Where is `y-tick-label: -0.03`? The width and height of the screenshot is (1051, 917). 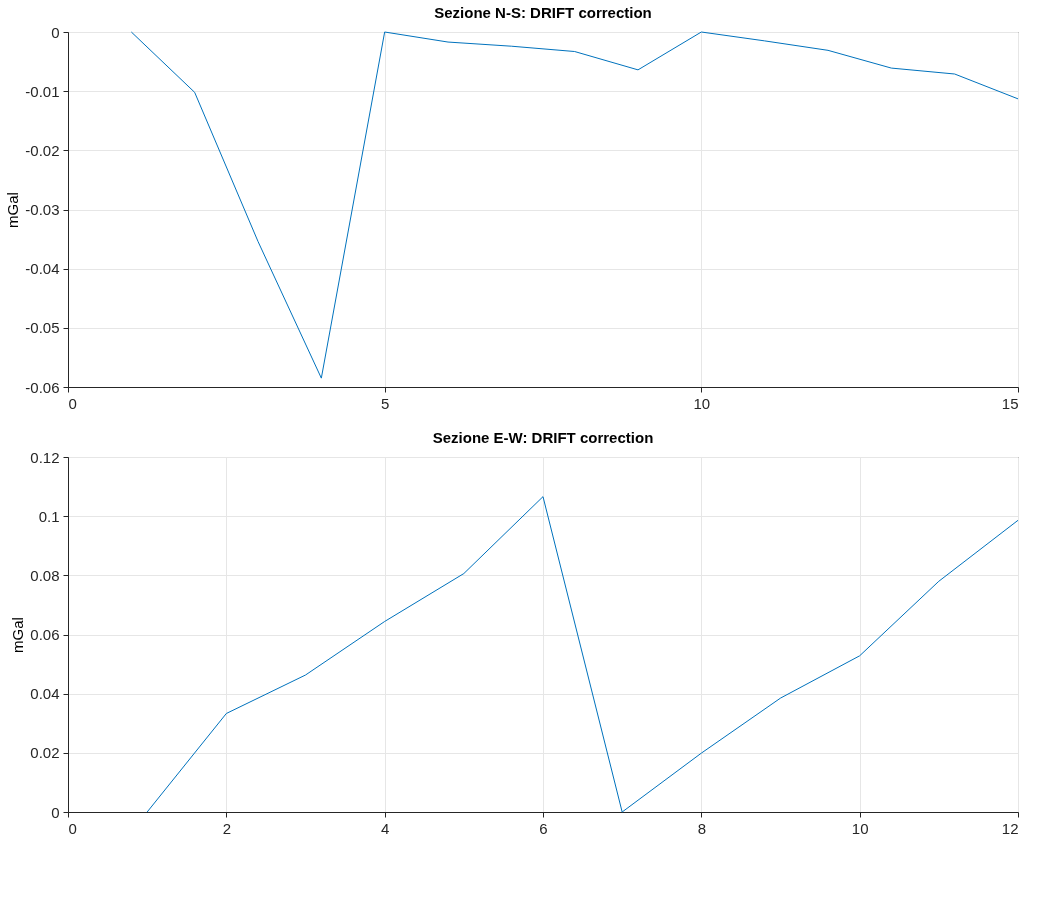
y-tick-label: -0.03 is located at coordinates (42, 209).